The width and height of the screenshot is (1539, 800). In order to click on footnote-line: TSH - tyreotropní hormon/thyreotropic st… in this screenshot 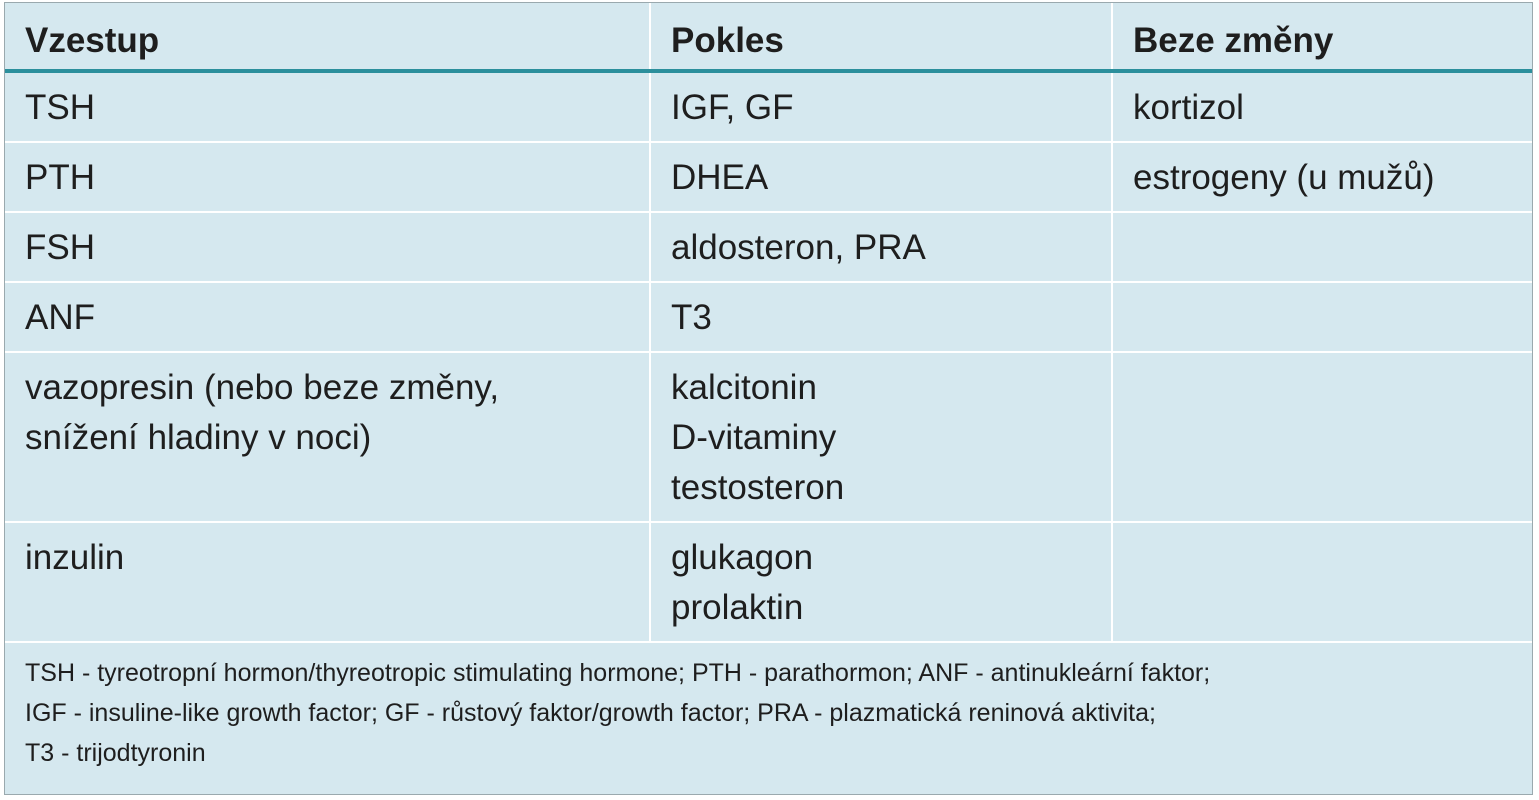, I will do `click(618, 673)`.